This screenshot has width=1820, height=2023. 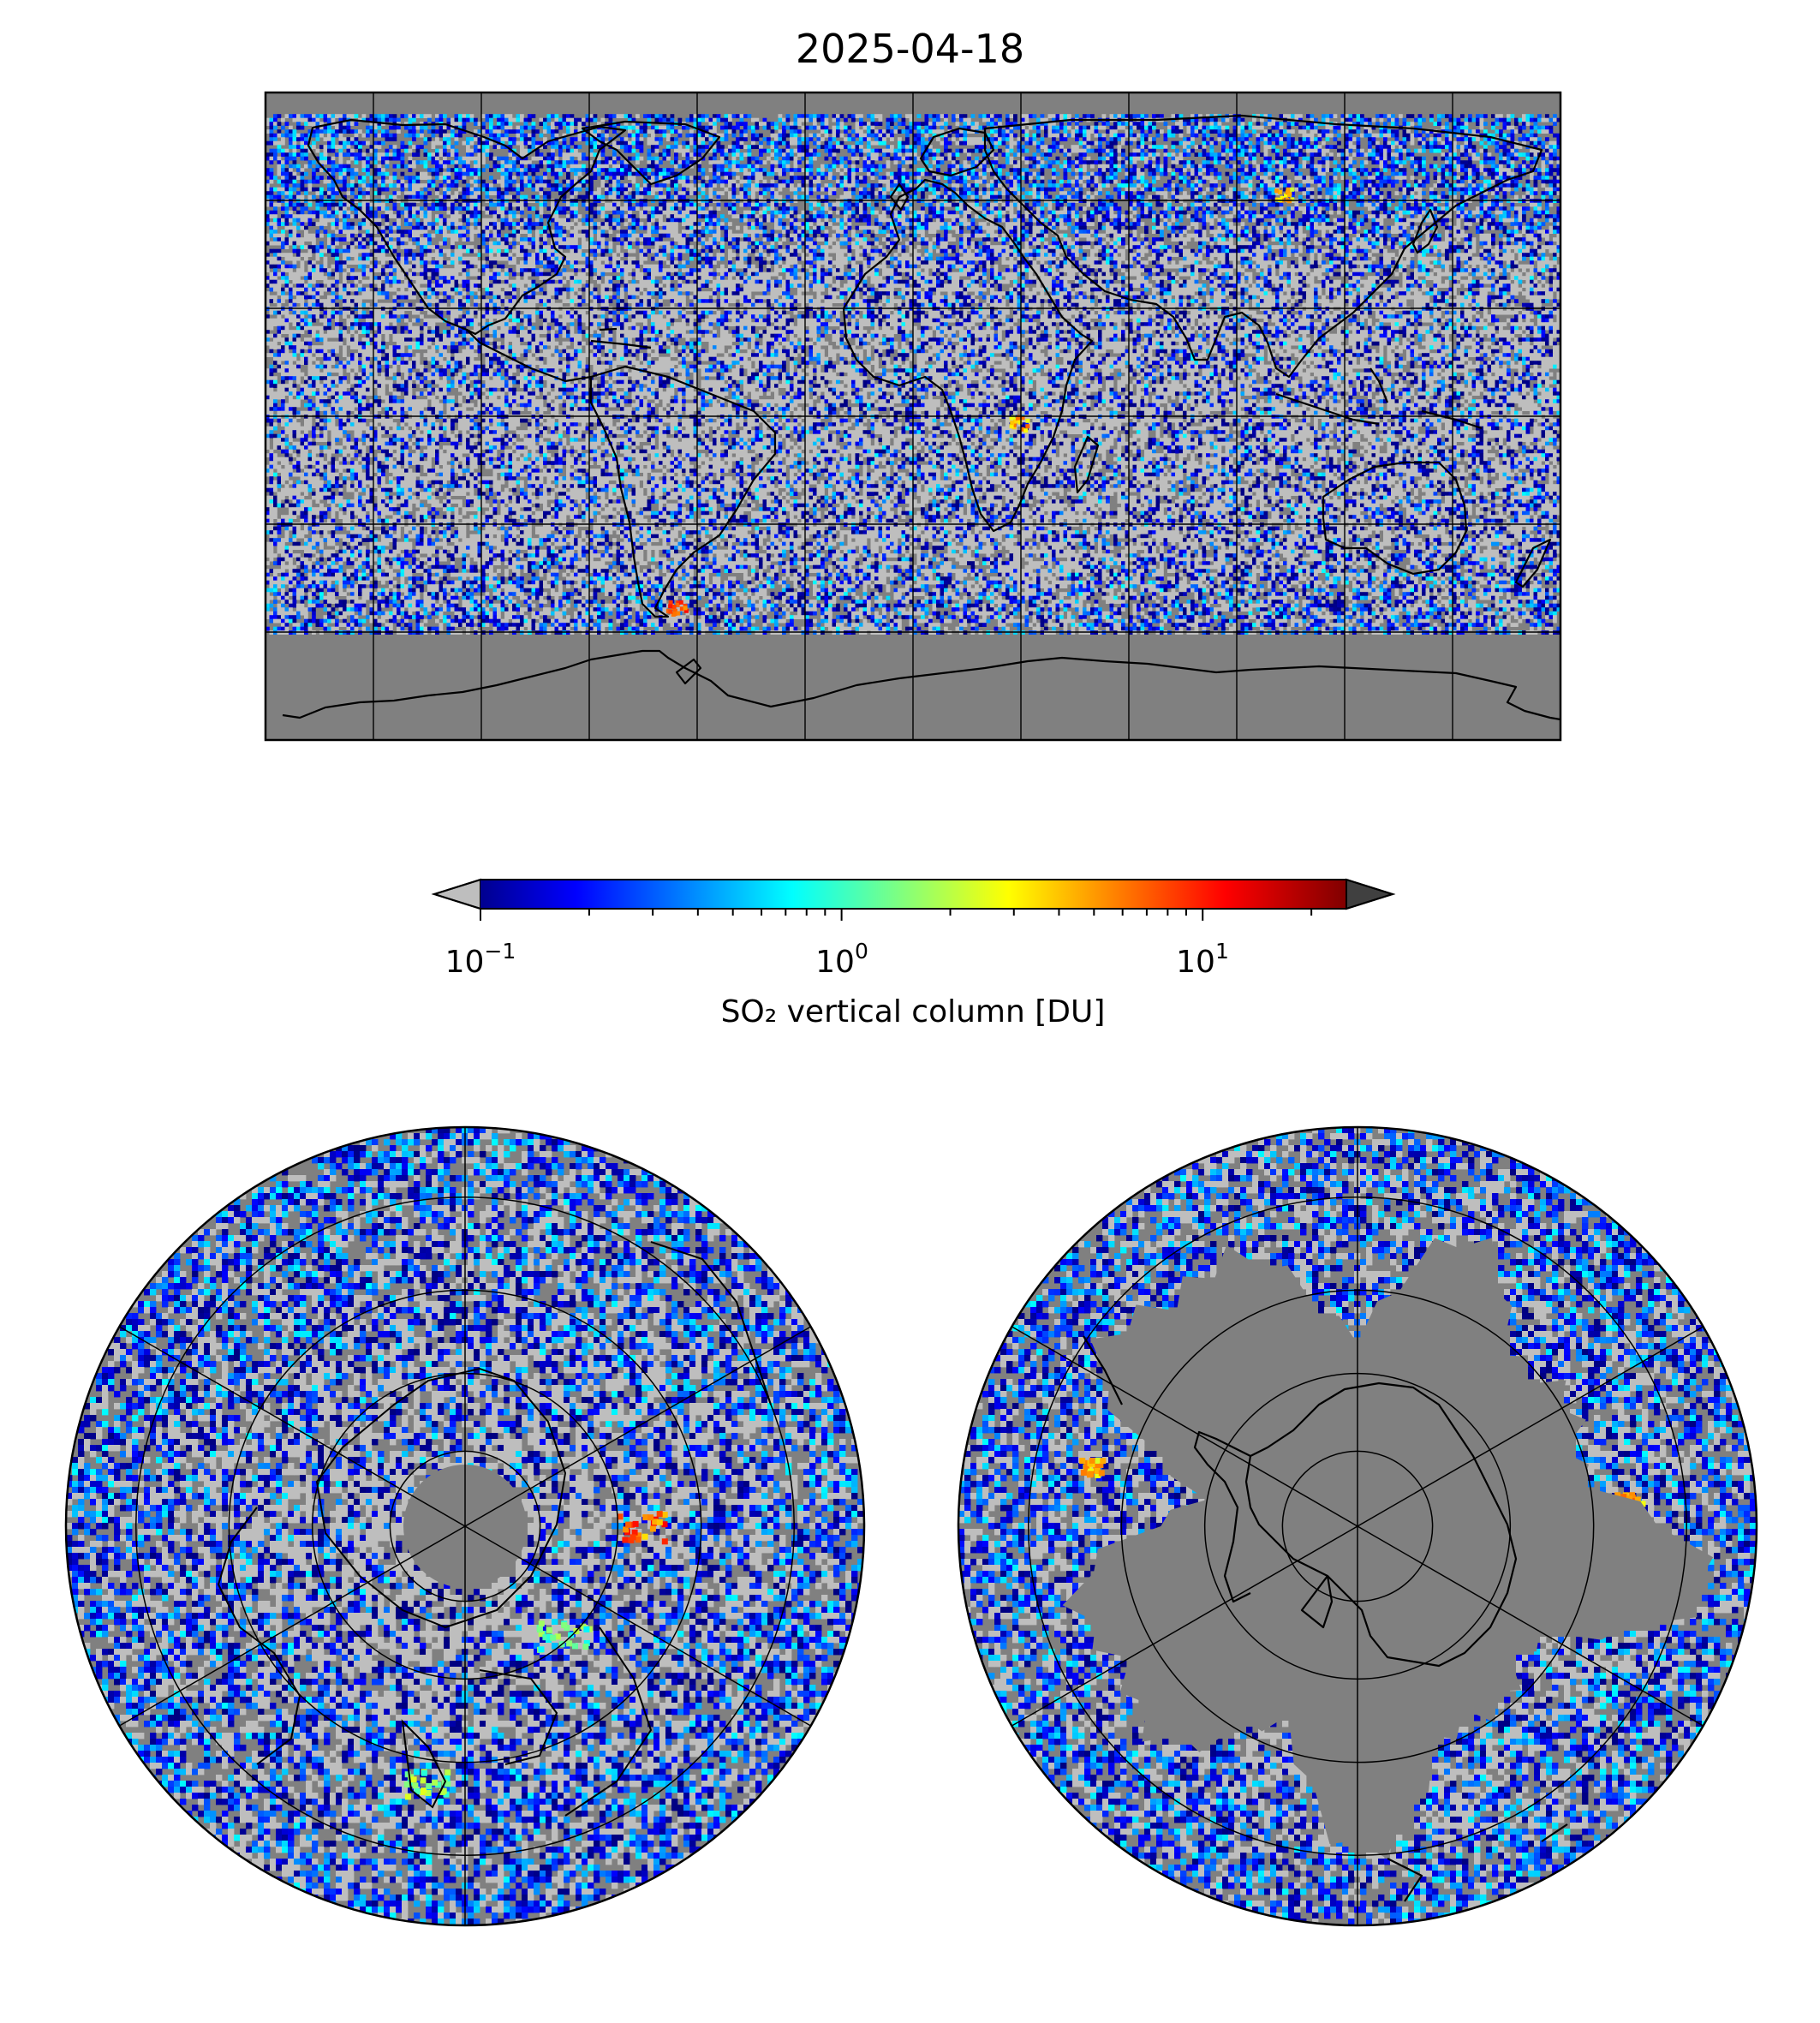 What do you see at coordinates (896, 915) in the screenshot?
I see `colorbar-ticks` at bounding box center [896, 915].